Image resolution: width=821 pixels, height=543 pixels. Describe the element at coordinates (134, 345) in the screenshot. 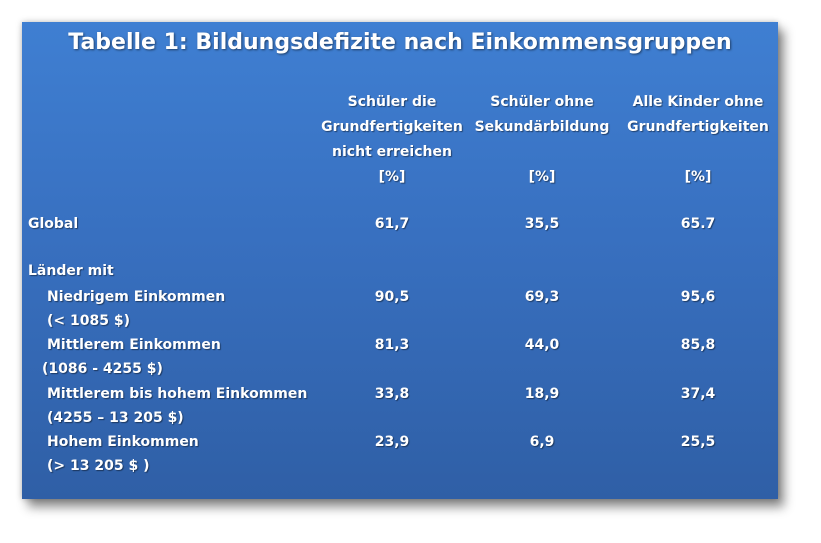

I see `row-label-mittel: Mittlerem Einkommen` at that location.